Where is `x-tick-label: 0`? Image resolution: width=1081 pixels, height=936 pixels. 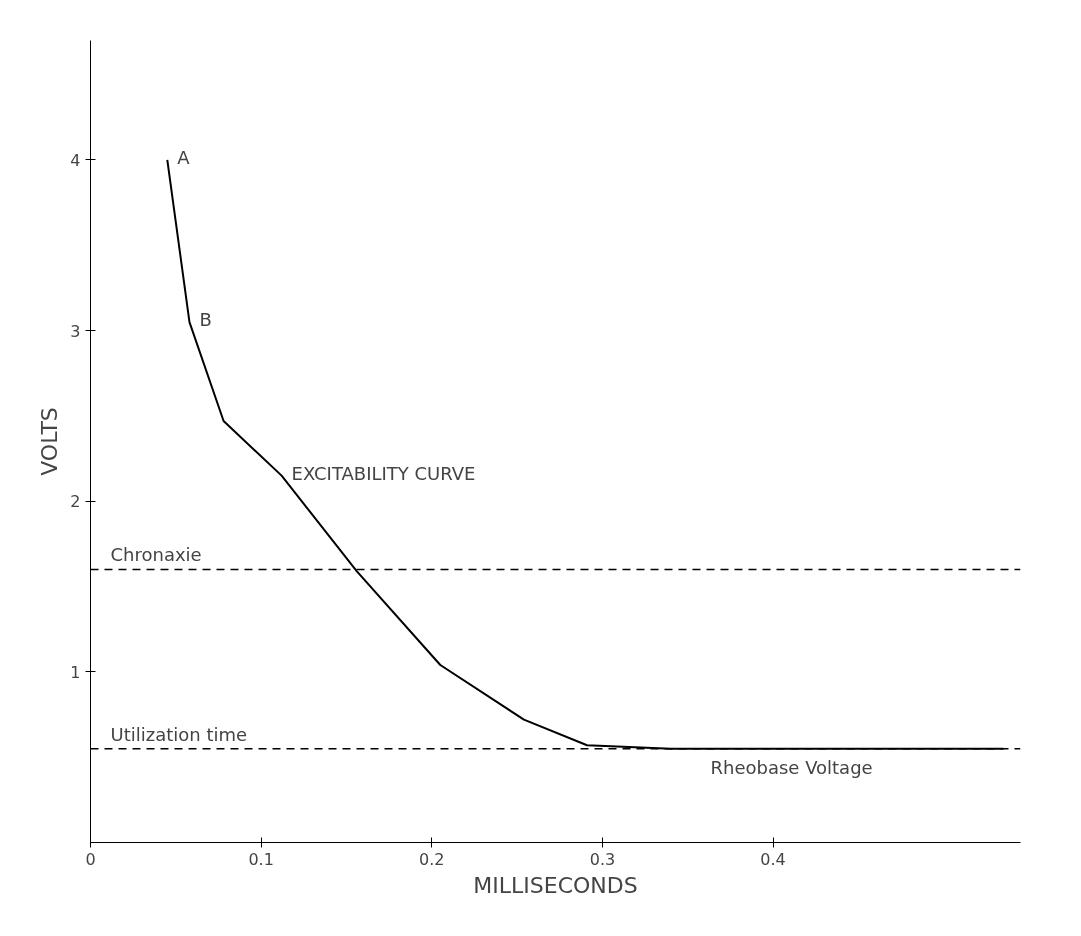
x-tick-label: 0 is located at coordinates (90, 859).